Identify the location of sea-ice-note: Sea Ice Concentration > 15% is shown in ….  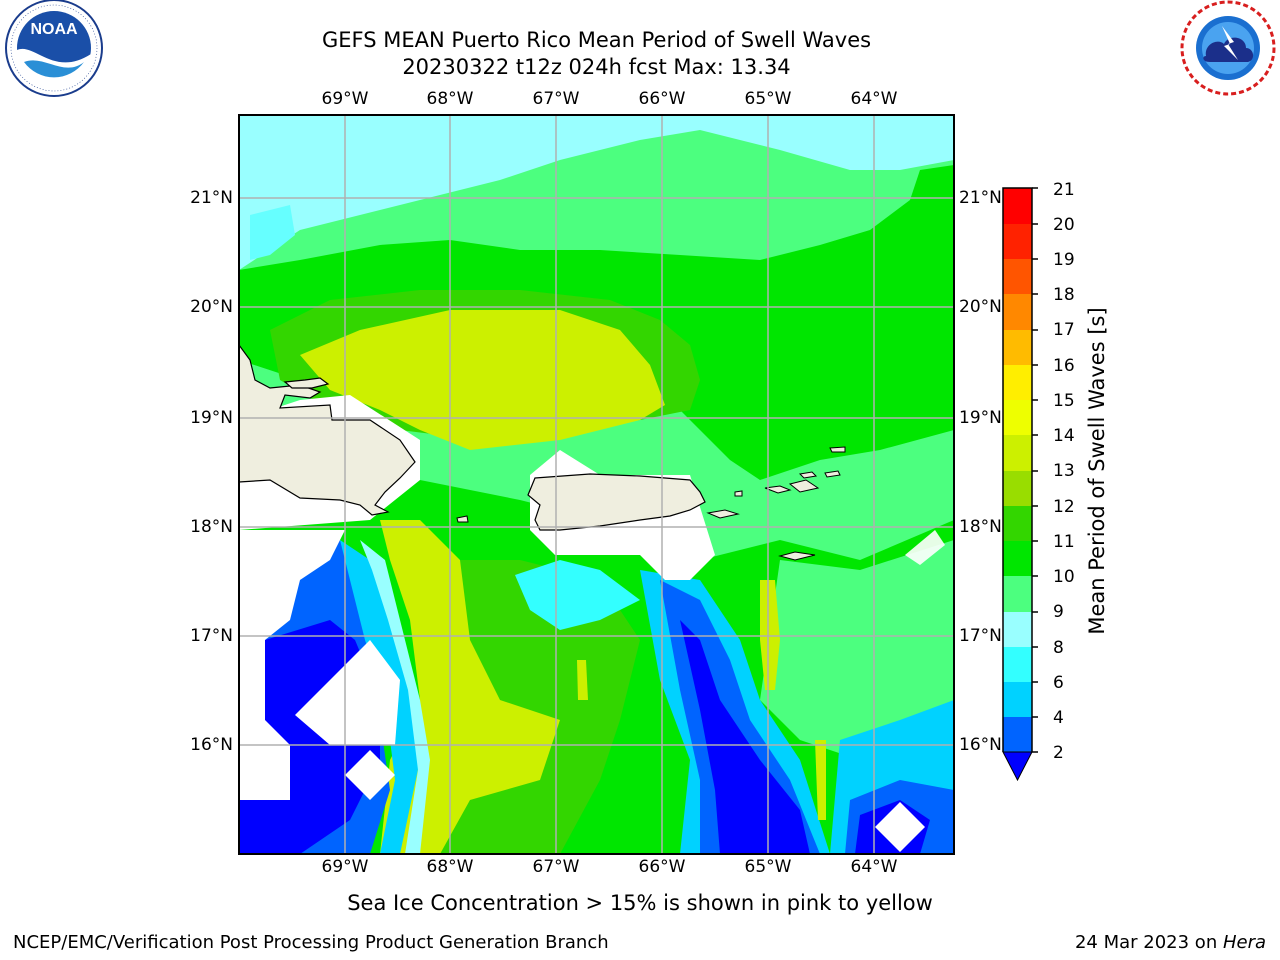
(640, 903).